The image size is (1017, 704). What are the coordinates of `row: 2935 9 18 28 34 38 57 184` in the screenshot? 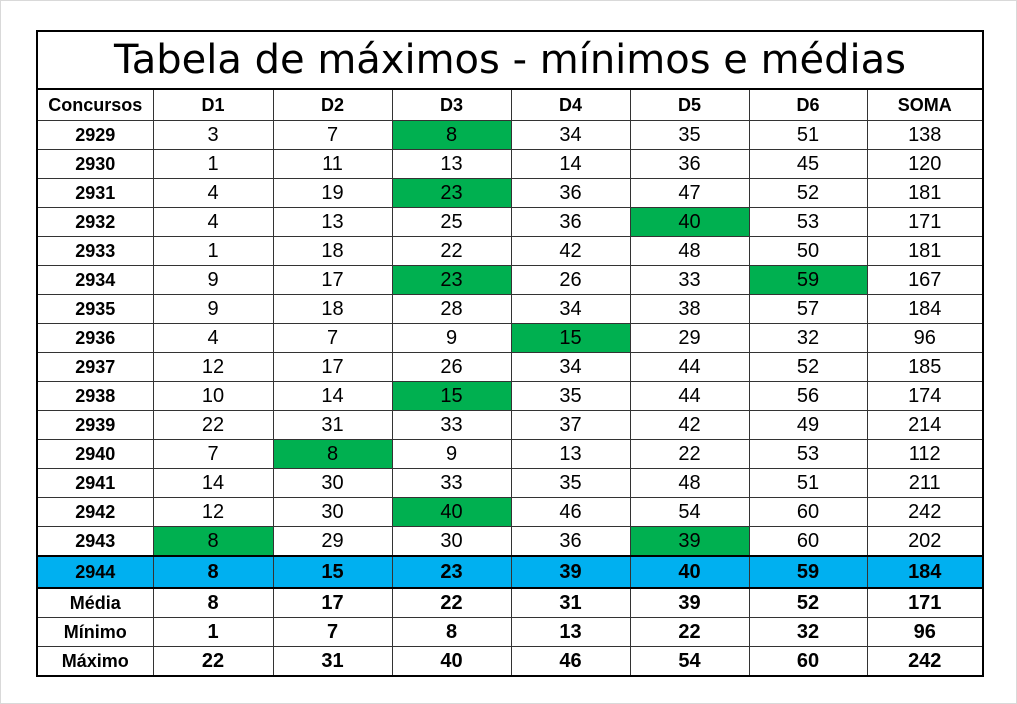 It's located at (510, 309).